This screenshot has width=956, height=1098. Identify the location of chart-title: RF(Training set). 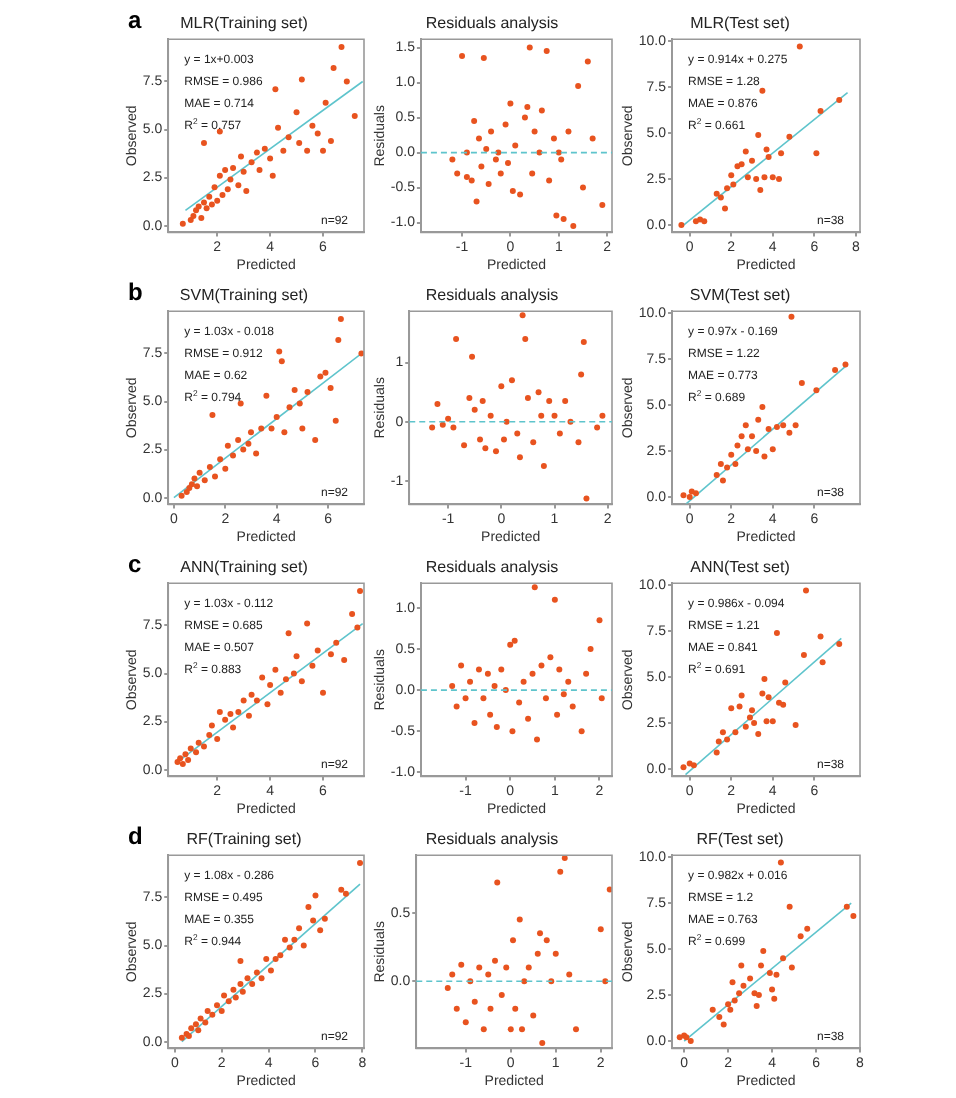
(244, 839).